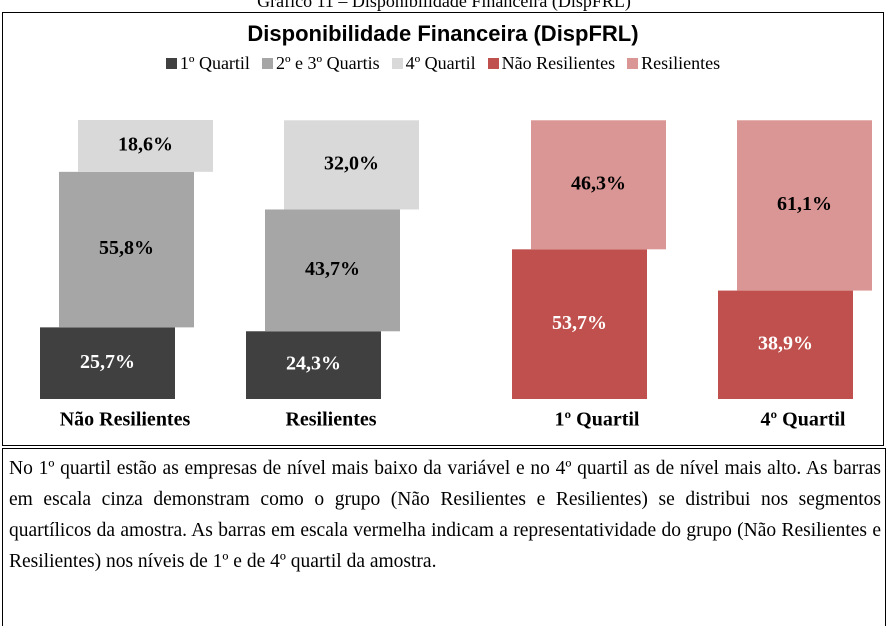  I want to click on value-label: 55,8%, so click(126, 248).